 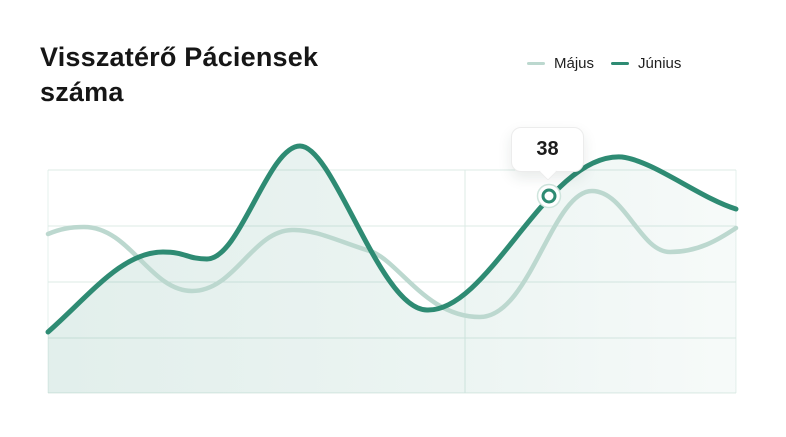 I want to click on legend-item-junius: Június, so click(x=646, y=63).